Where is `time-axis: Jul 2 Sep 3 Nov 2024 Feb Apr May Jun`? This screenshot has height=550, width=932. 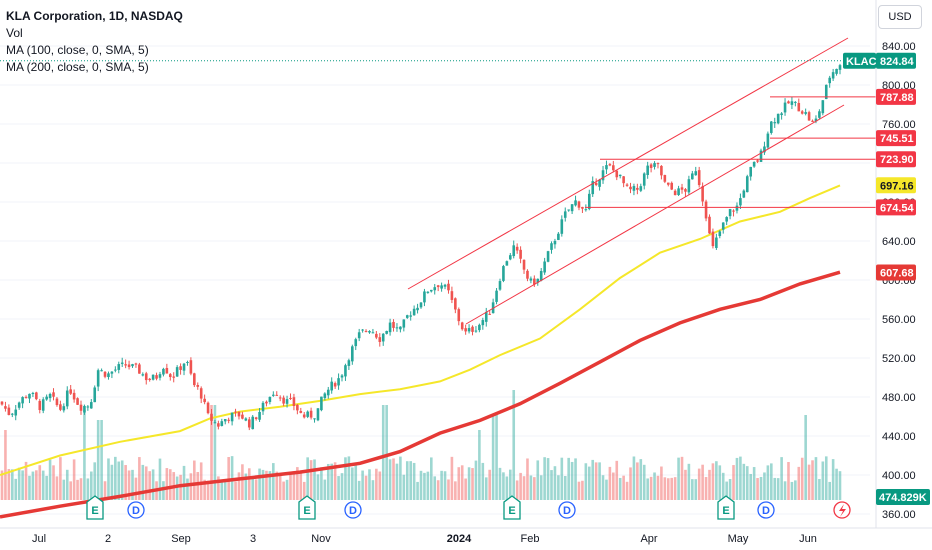
time-axis: Jul 2 Sep 3 Nov 2024 Feb Apr May Jun is located at coordinates (466, 536).